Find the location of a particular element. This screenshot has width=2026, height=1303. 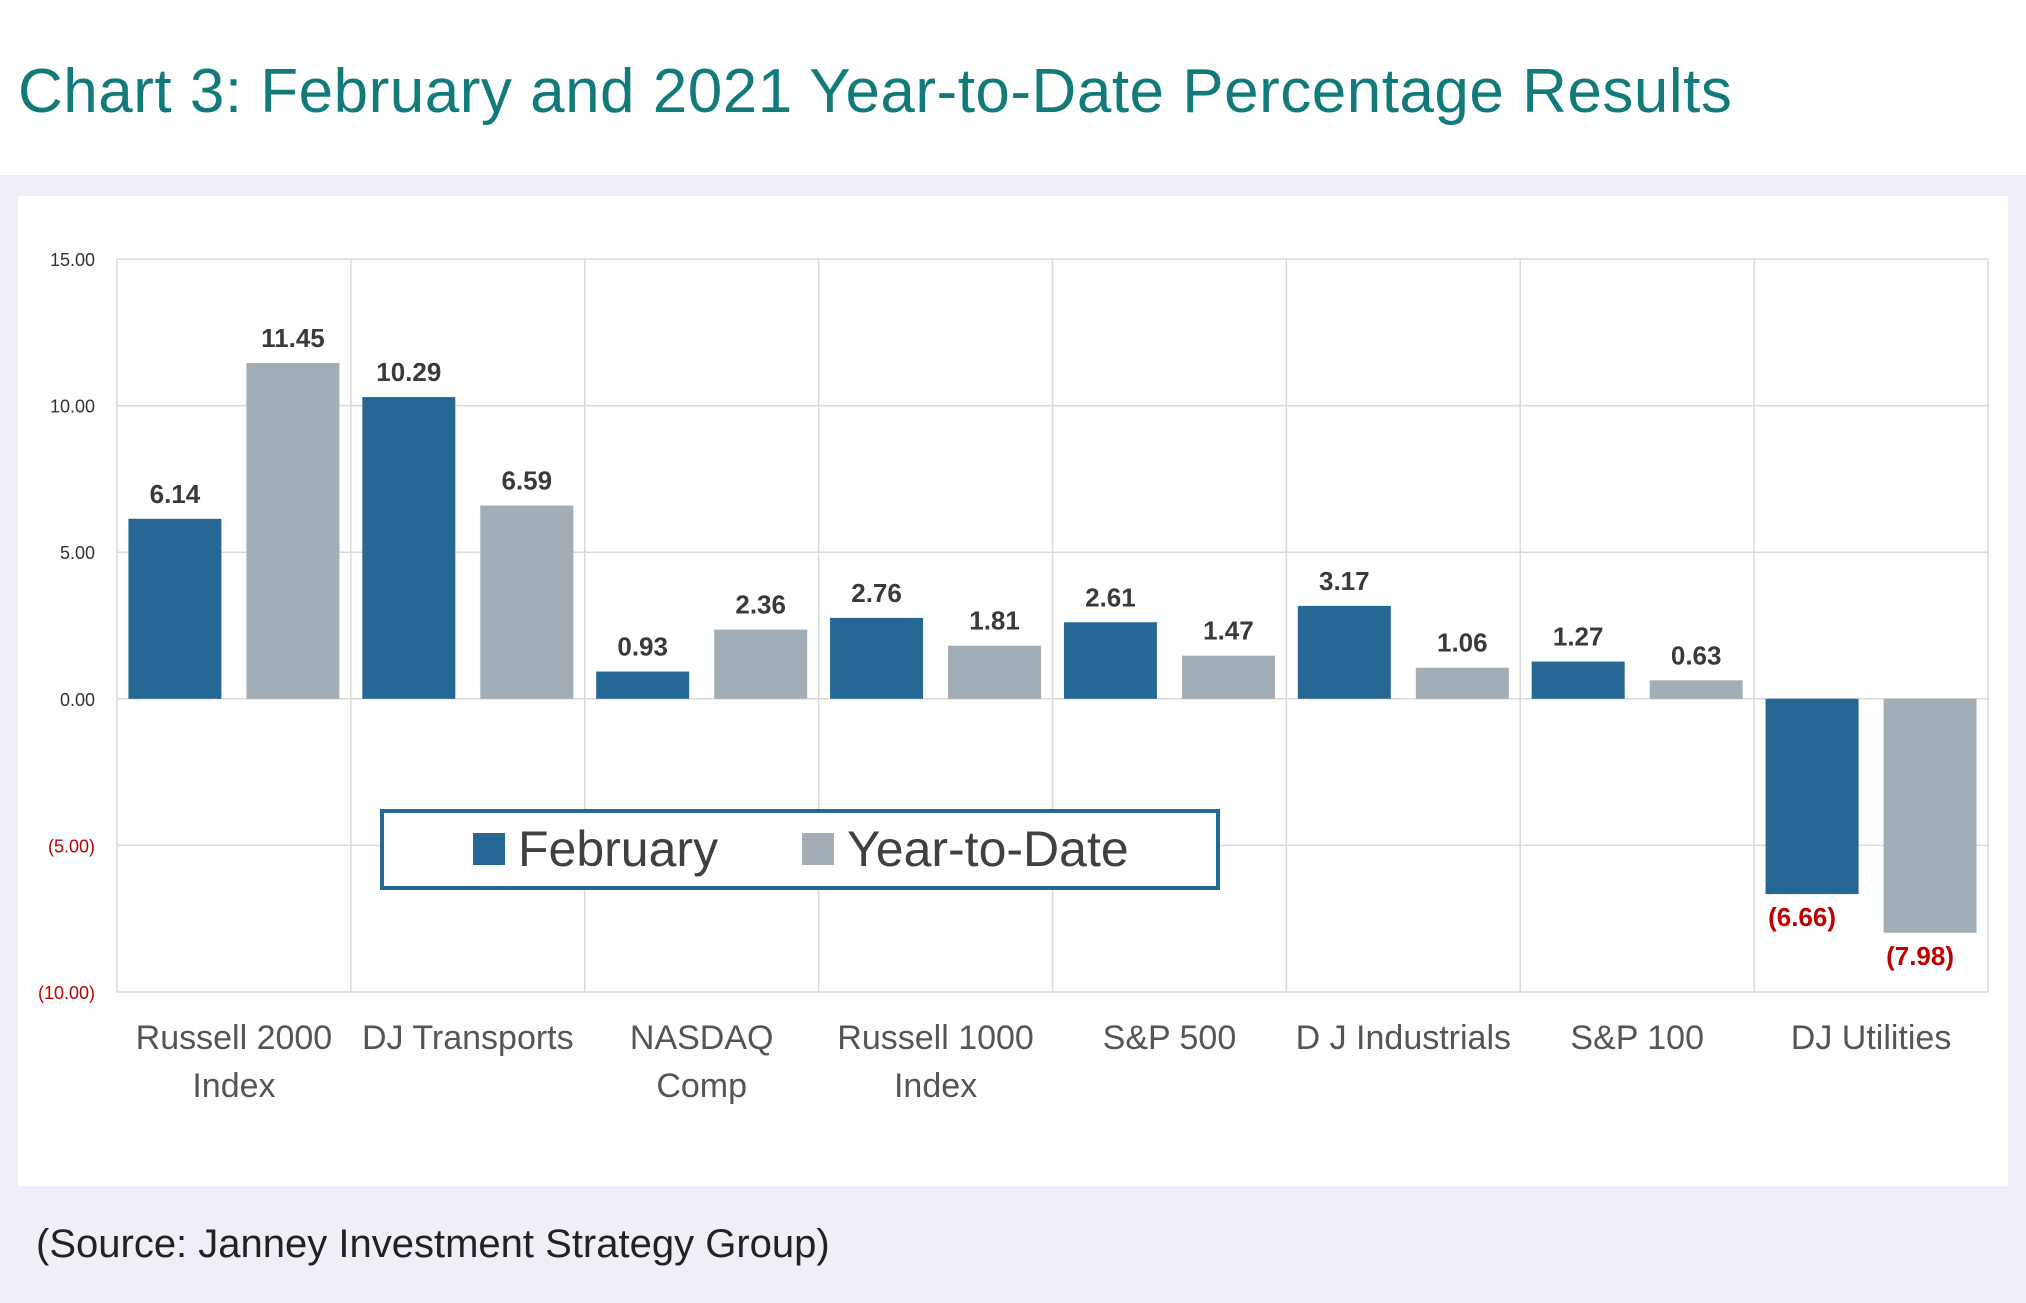

data-label: 6.59 is located at coordinates (527, 481).